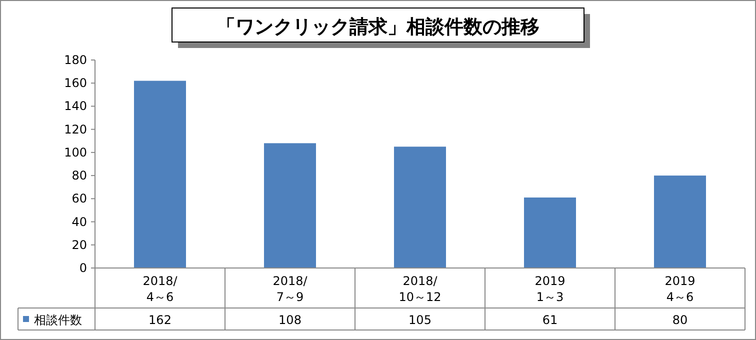 This screenshot has width=756, height=340. I want to click on x-tick-label: 2018/ 10～12, so click(420, 289).